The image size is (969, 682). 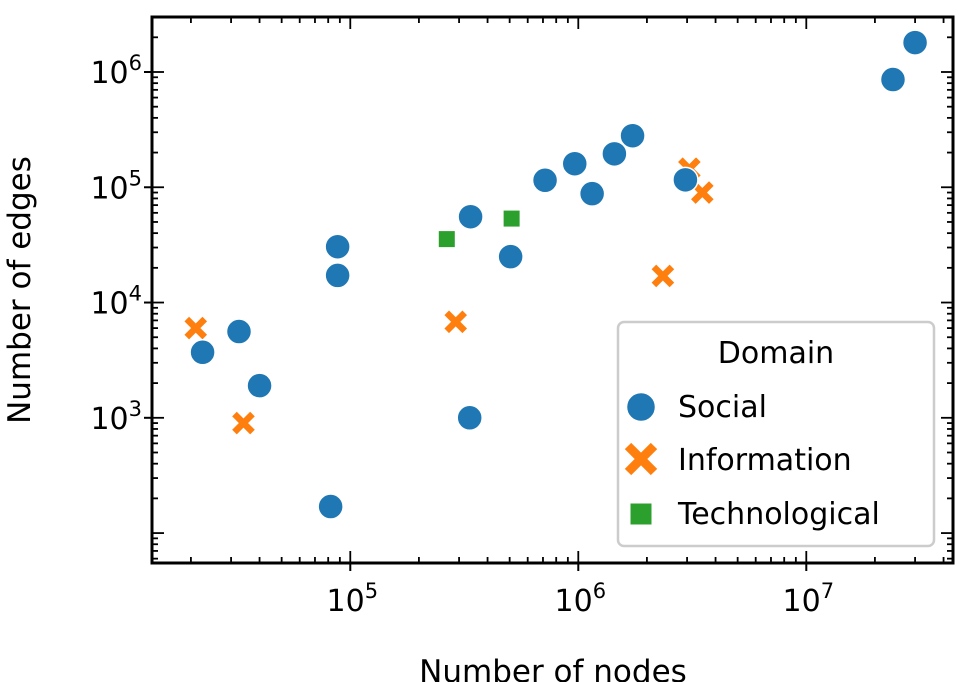 I want to click on legend-box, so click(x=776, y=434).